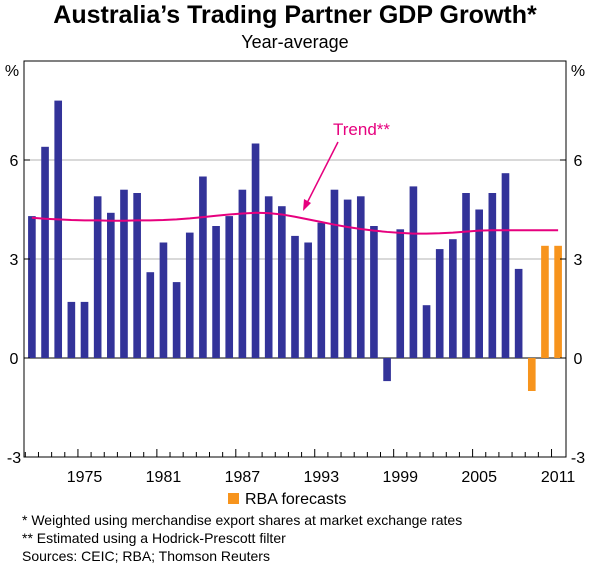 This screenshot has width=590, height=565. I want to click on bar-1992, so click(308, 300).